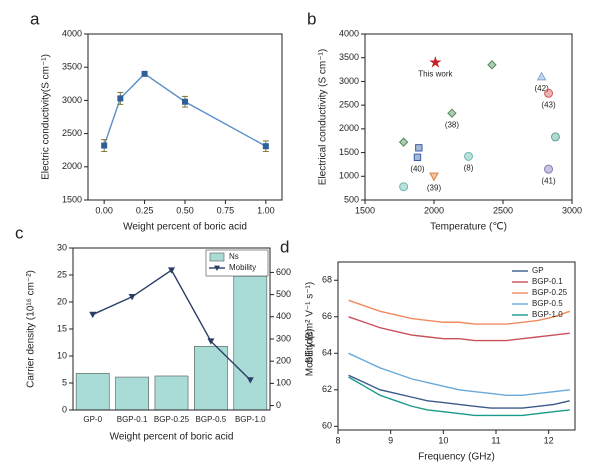 The width and height of the screenshot is (600, 469). Describe the element at coordinates (211, 419) in the screenshot. I see `x-tick-label: BGP-0.5` at that location.